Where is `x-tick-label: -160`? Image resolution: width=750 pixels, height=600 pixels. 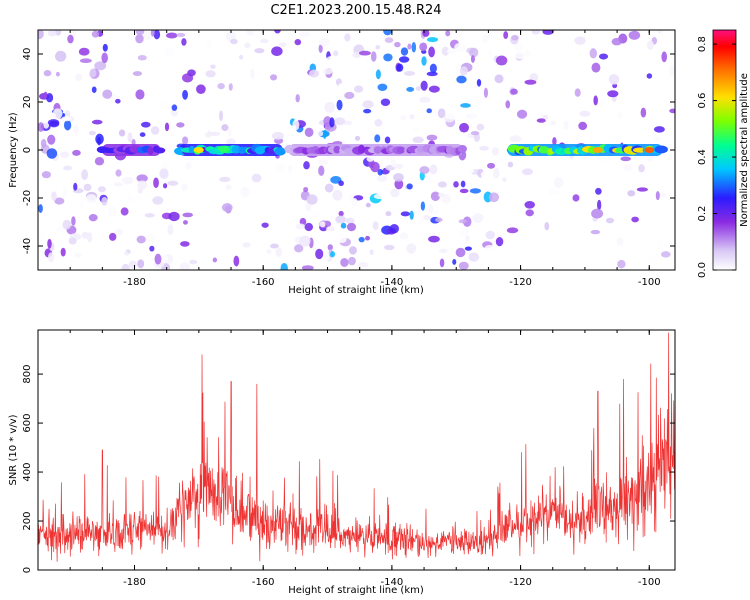
x-tick-label: -160 is located at coordinates (263, 582).